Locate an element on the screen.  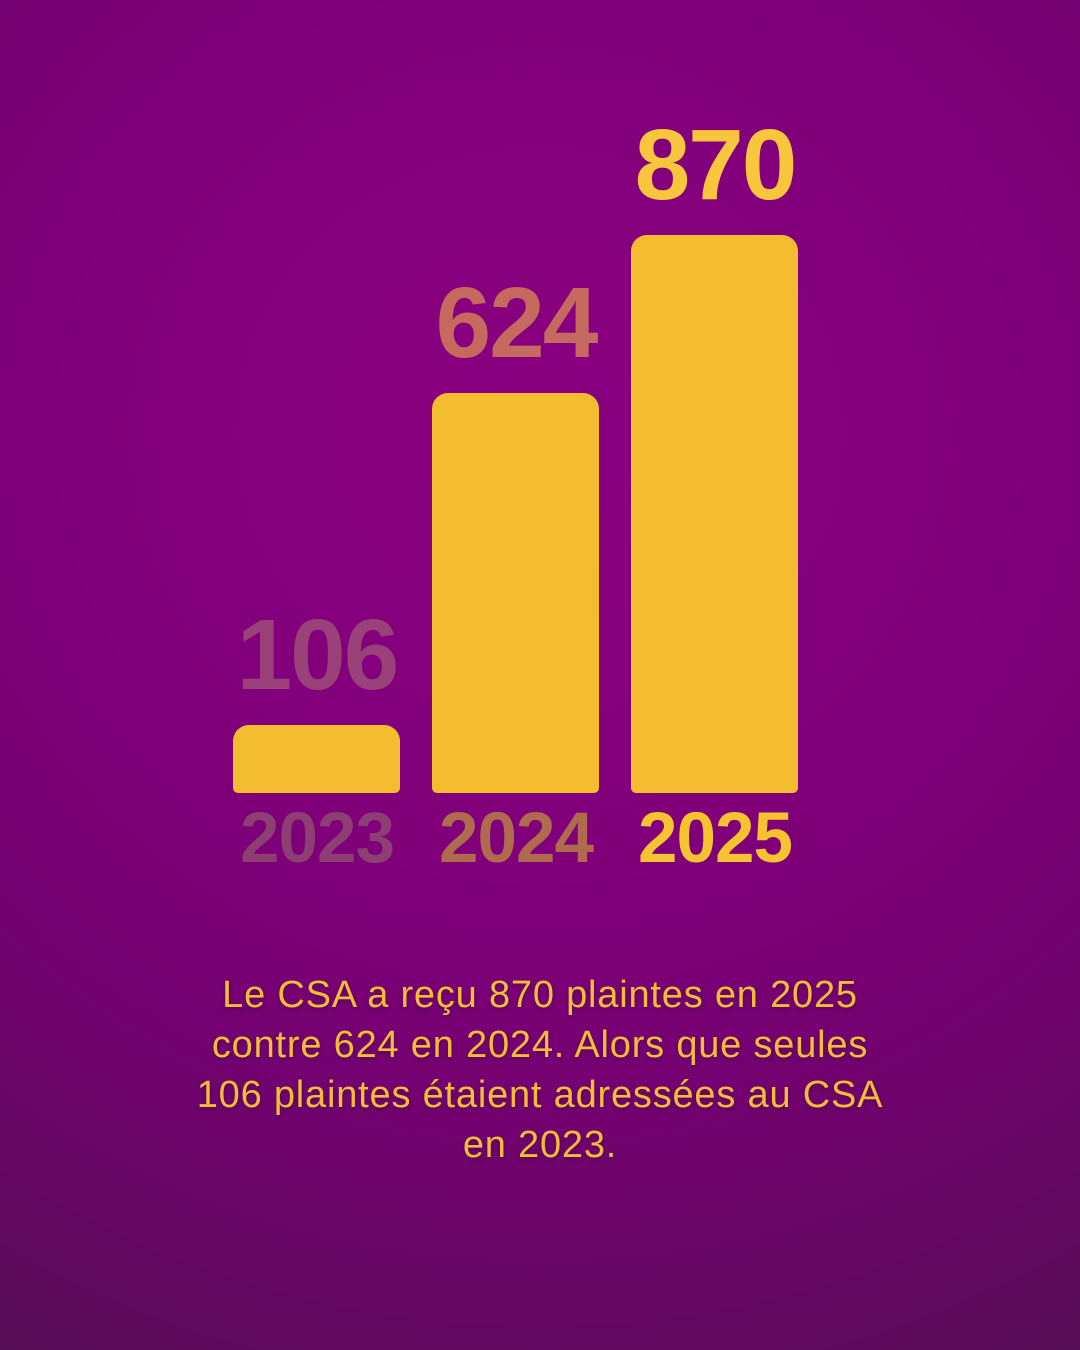
caption-line: 106 plaintes étaient adressées au CSA is located at coordinates (540, 1095).